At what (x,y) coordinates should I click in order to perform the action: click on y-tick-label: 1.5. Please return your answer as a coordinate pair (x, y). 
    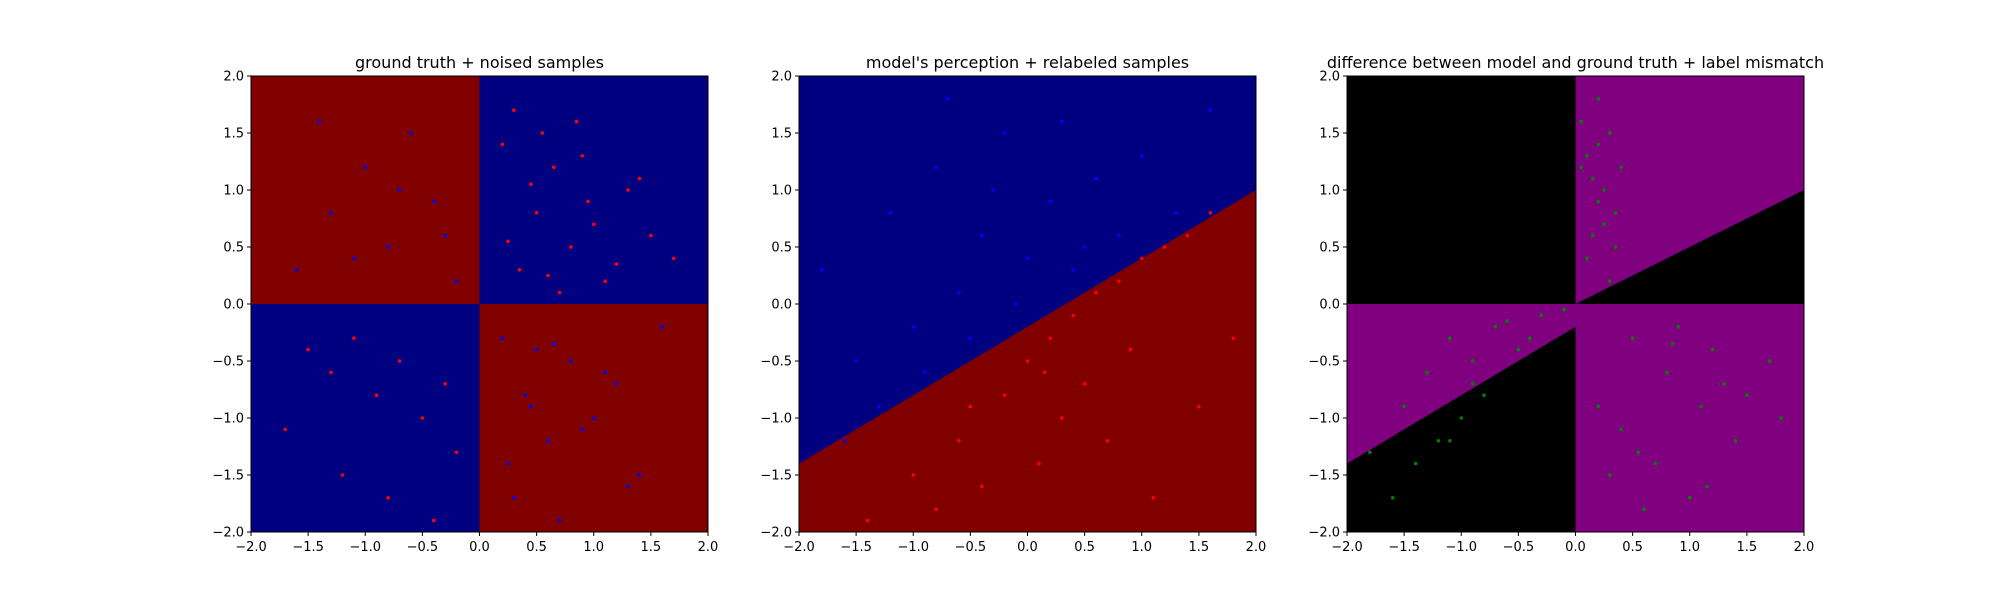
    Looking at the image, I should click on (233, 134).